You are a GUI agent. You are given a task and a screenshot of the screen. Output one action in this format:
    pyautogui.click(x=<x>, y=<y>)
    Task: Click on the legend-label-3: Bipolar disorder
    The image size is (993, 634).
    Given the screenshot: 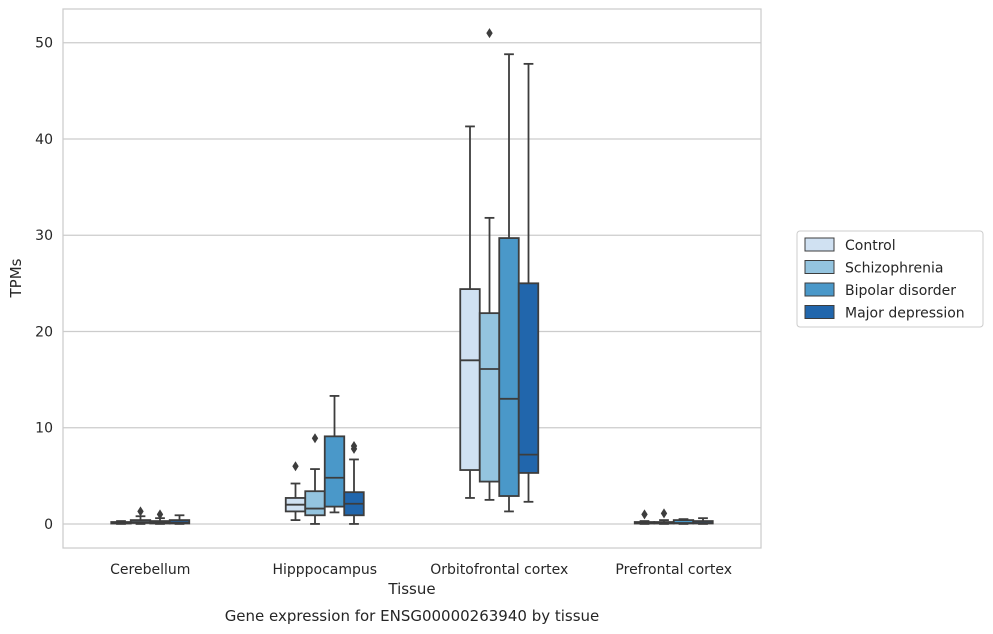 What is the action you would take?
    pyautogui.click(x=900, y=291)
    